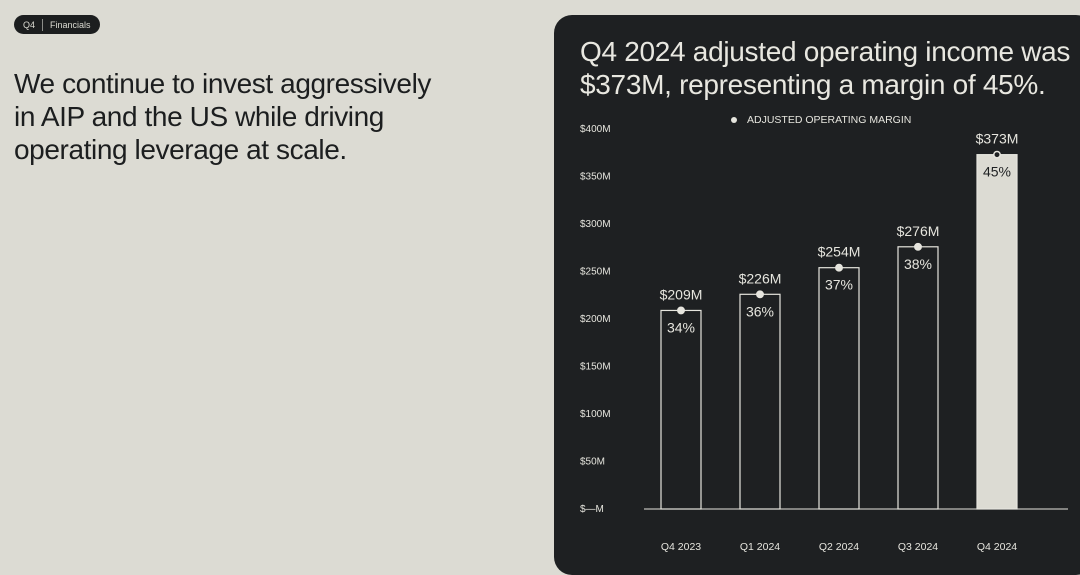 This screenshot has width=1080, height=575. What do you see at coordinates (918, 547) in the screenshot?
I see `x-tick-label: Q3 2024` at bounding box center [918, 547].